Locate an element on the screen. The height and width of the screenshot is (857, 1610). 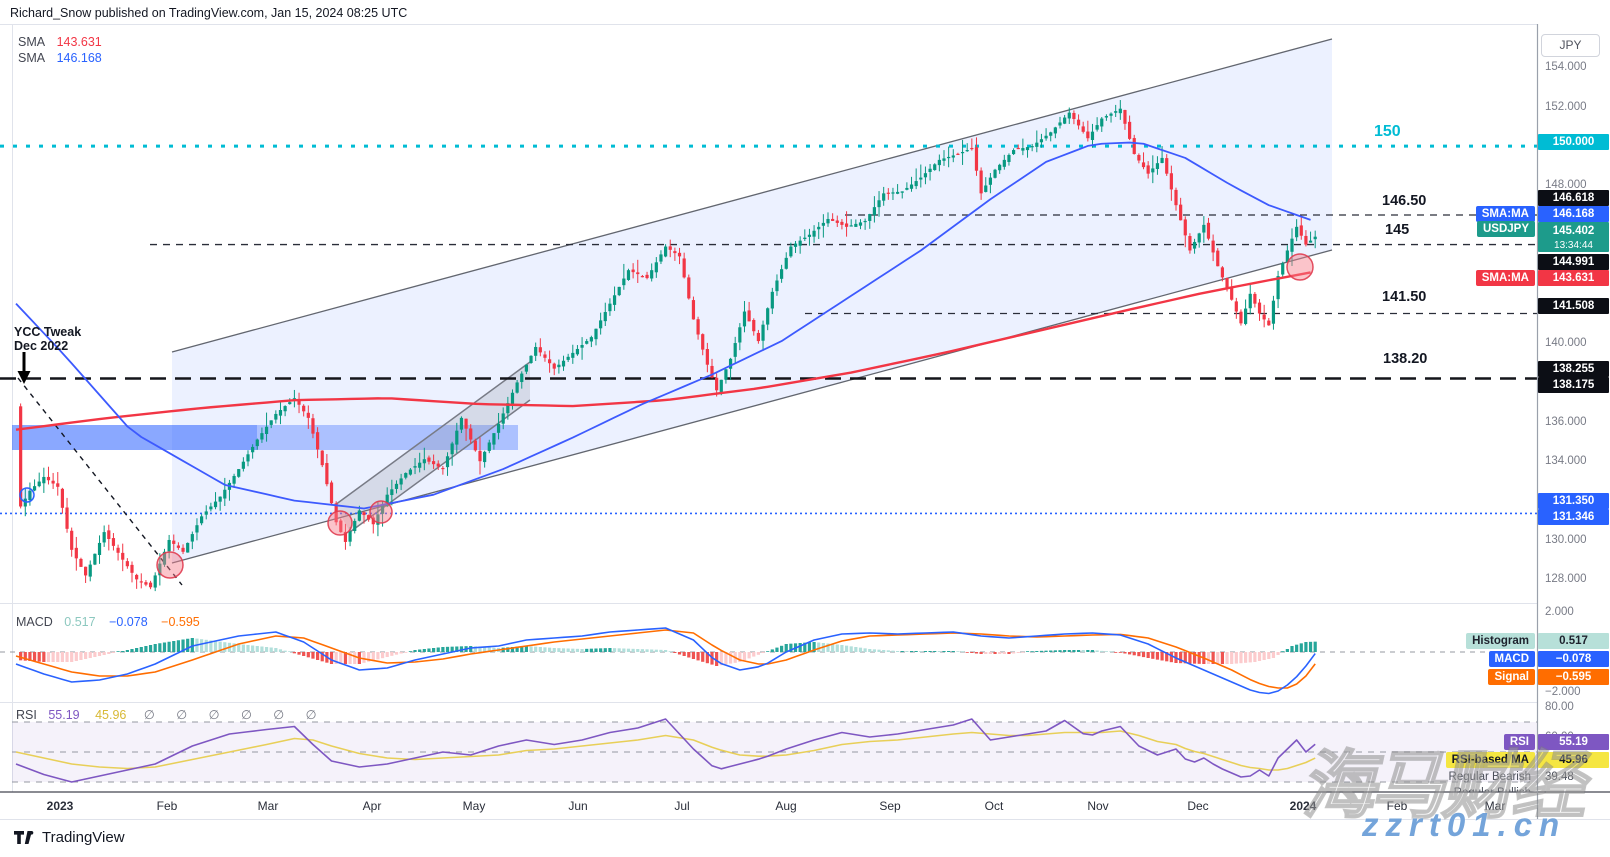
site-watermark-url: zzrt01.cn is located at coordinates (1464, 824).